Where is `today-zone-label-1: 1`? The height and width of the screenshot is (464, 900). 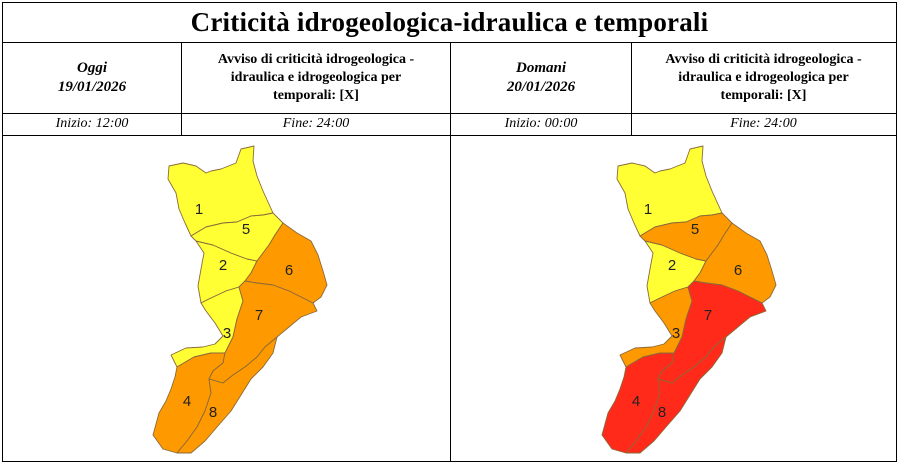 today-zone-label-1: 1 is located at coordinates (199, 209).